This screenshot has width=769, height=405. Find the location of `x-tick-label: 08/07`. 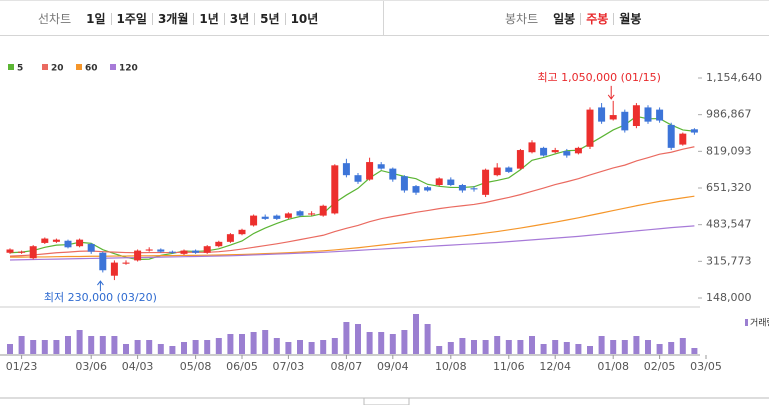

x-tick-label: 08/07 is located at coordinates (347, 366).